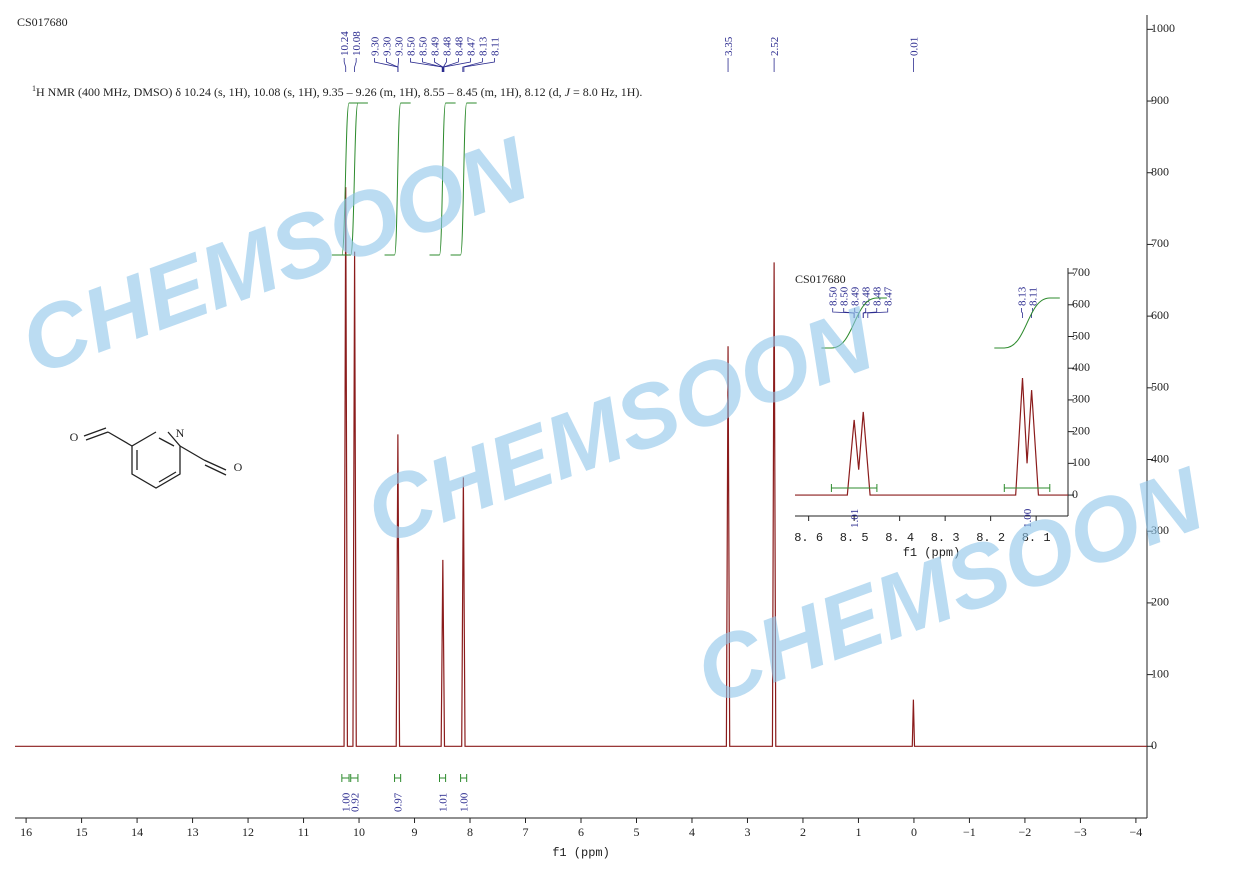 This screenshot has height=873, width=1242. I want to click on y-tick-label: 200, so click(1160, 602).